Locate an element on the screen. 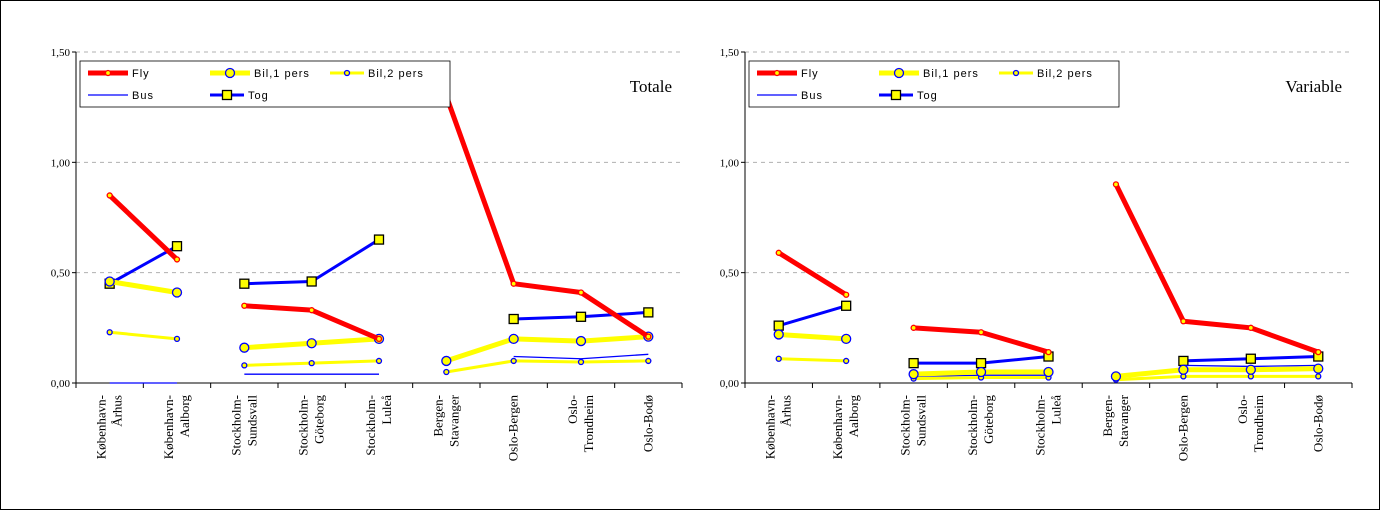 This screenshot has height=515, width=1380. category-label-line: Stavanger is located at coordinates (1123, 420).